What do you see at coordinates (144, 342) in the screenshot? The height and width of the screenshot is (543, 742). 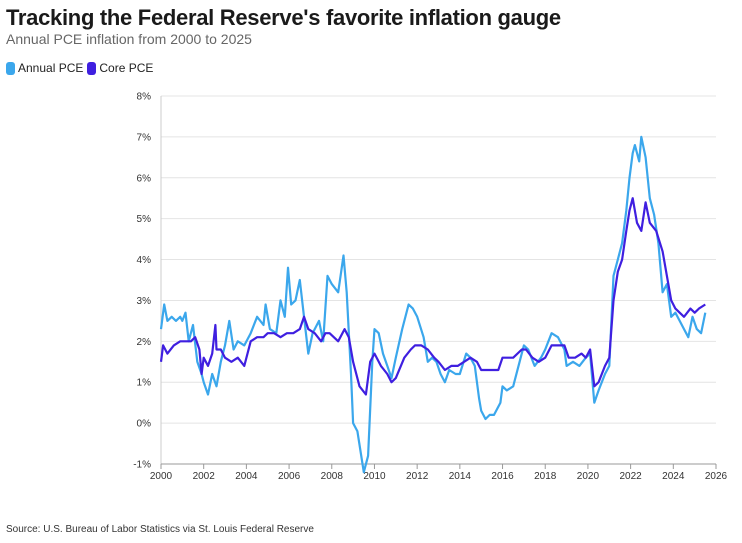 I see `y-tick-label: 2%` at bounding box center [144, 342].